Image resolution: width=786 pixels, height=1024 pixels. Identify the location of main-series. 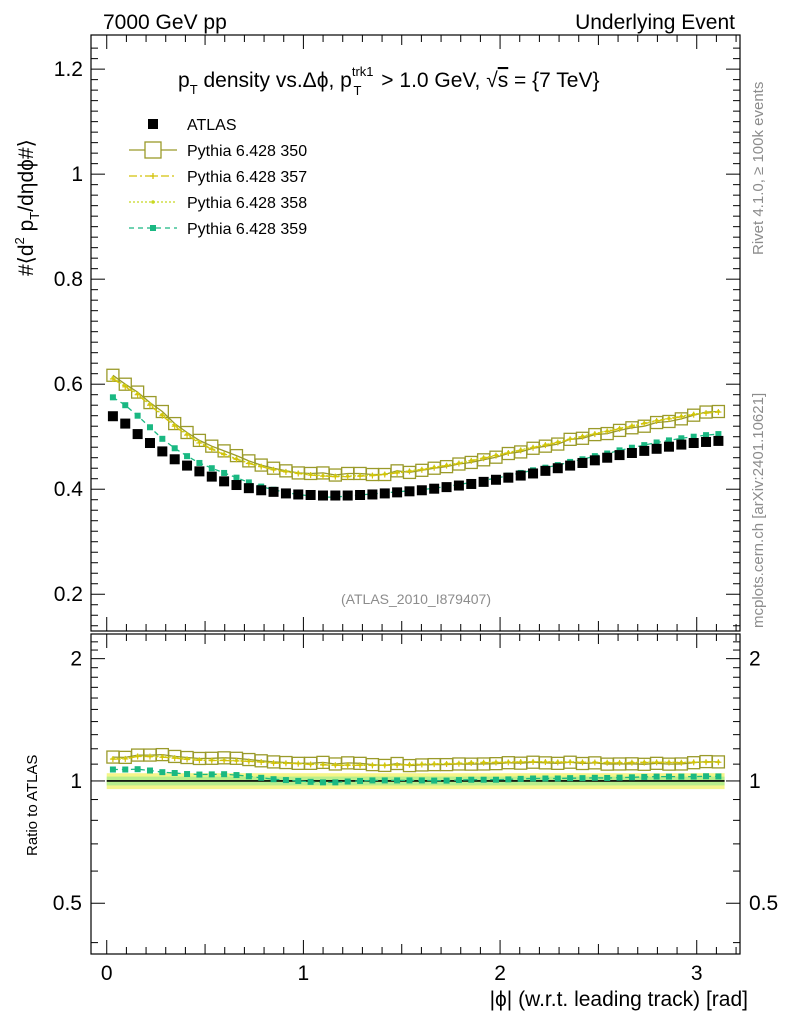
(416, 434).